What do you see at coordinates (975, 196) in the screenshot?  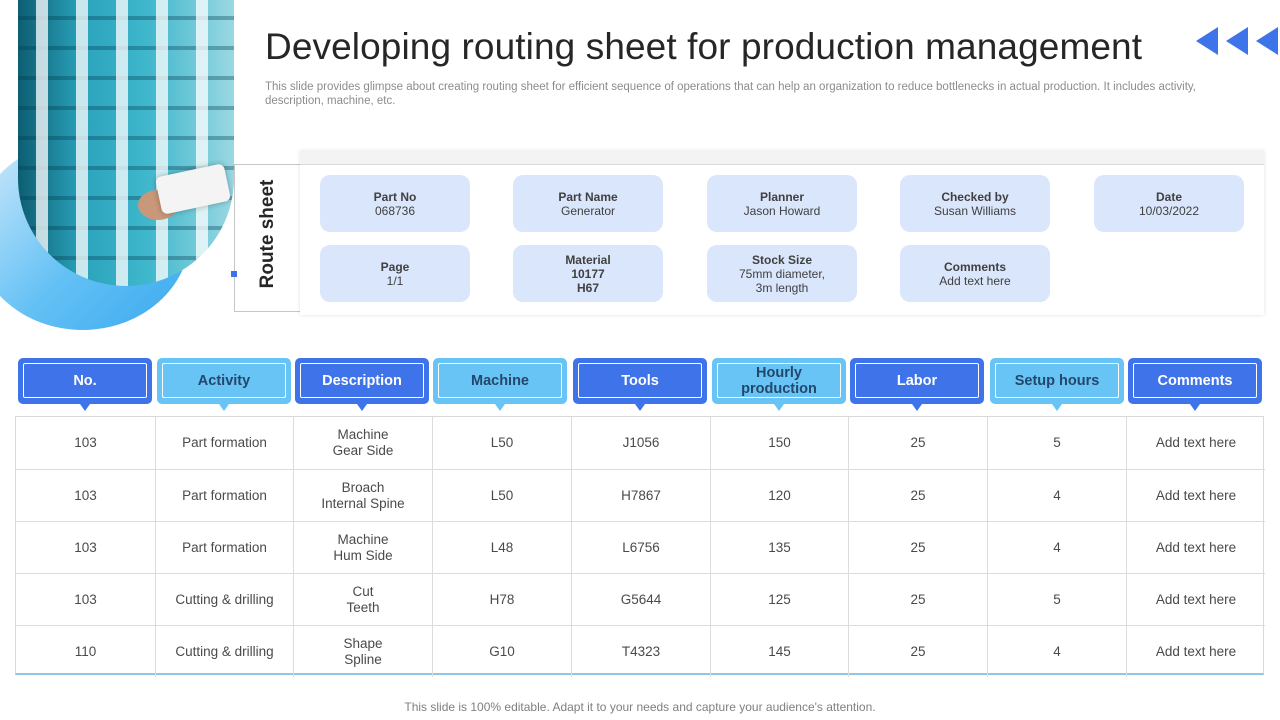 I see `info-card-label: Checked by` at bounding box center [975, 196].